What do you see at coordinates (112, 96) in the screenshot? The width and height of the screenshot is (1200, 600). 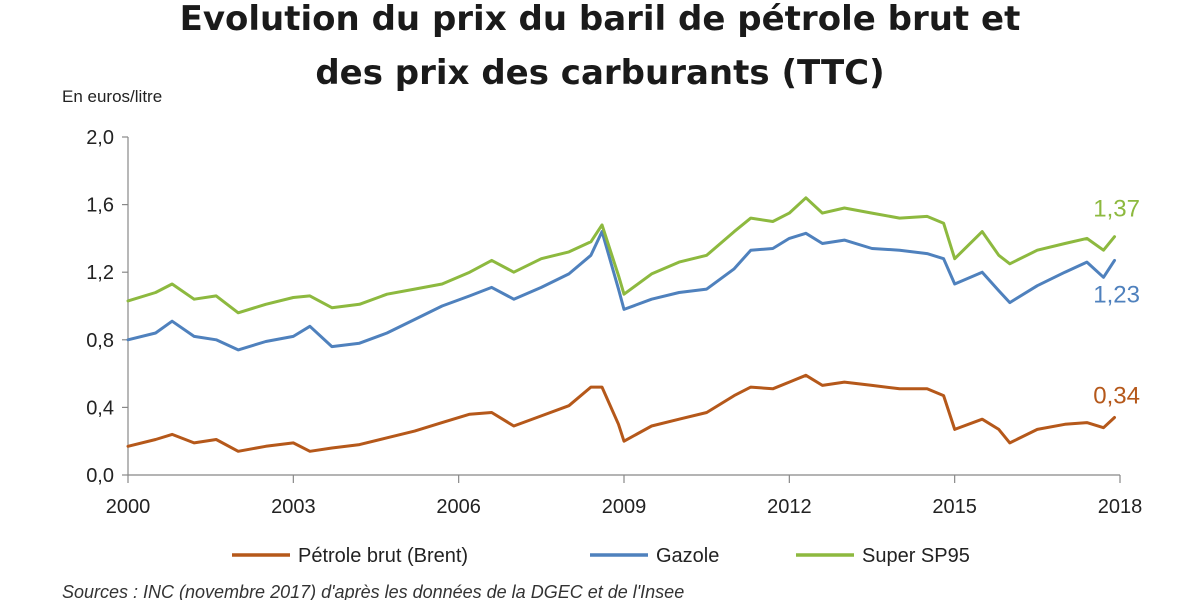 I see `y-axis-unit-label: En euros/litre` at bounding box center [112, 96].